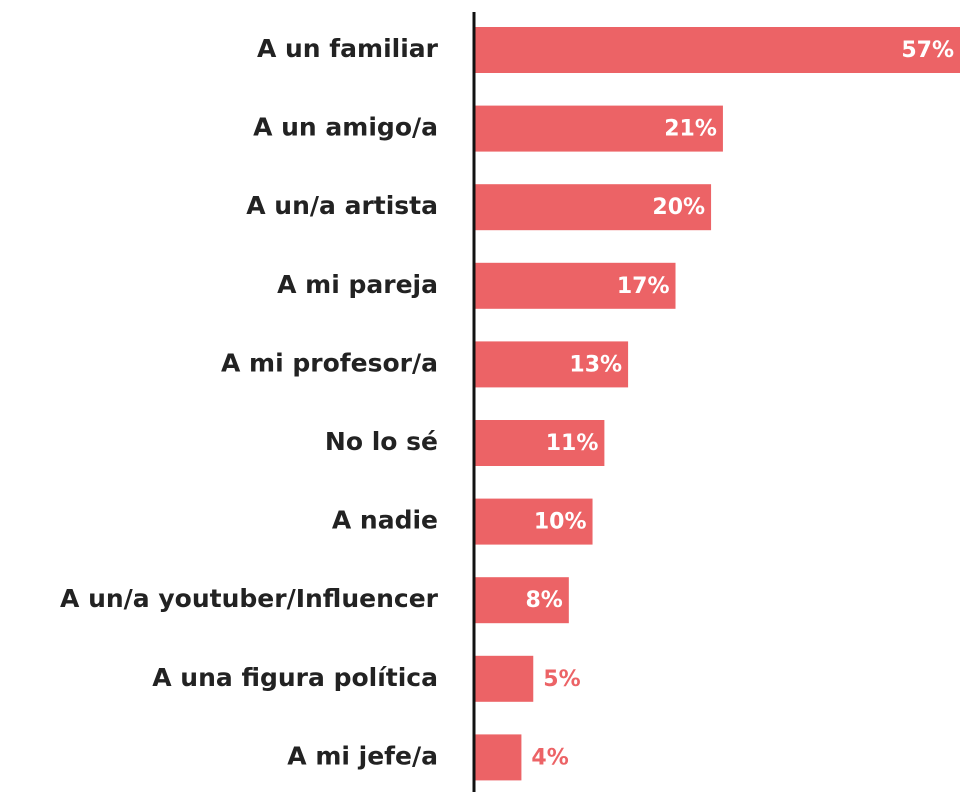 The width and height of the screenshot is (960, 792). I want to click on value-label: 13%, so click(595, 364).